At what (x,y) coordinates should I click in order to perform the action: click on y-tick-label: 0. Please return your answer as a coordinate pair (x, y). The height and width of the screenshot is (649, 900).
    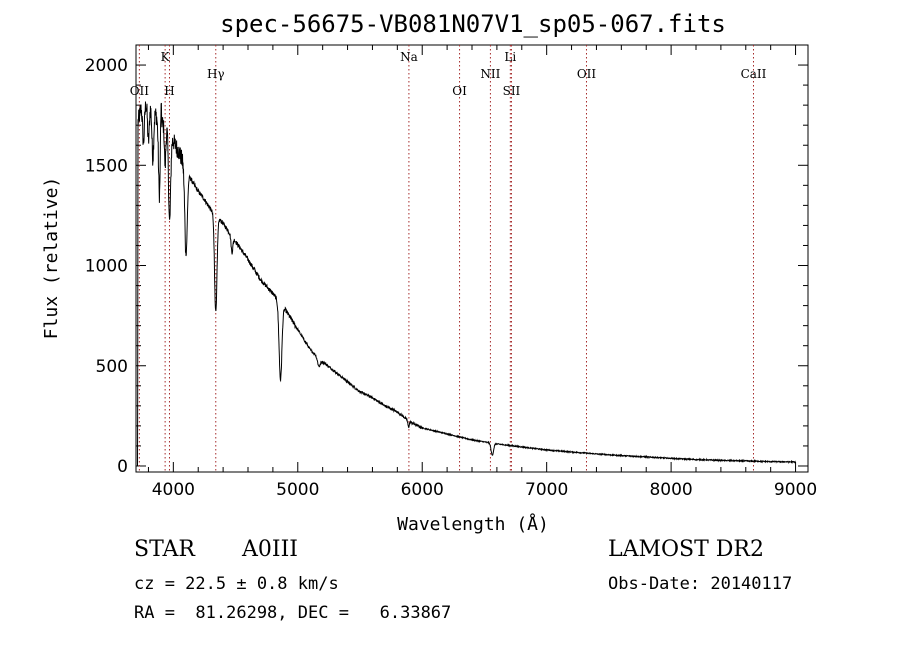
    Looking at the image, I should click on (122, 467).